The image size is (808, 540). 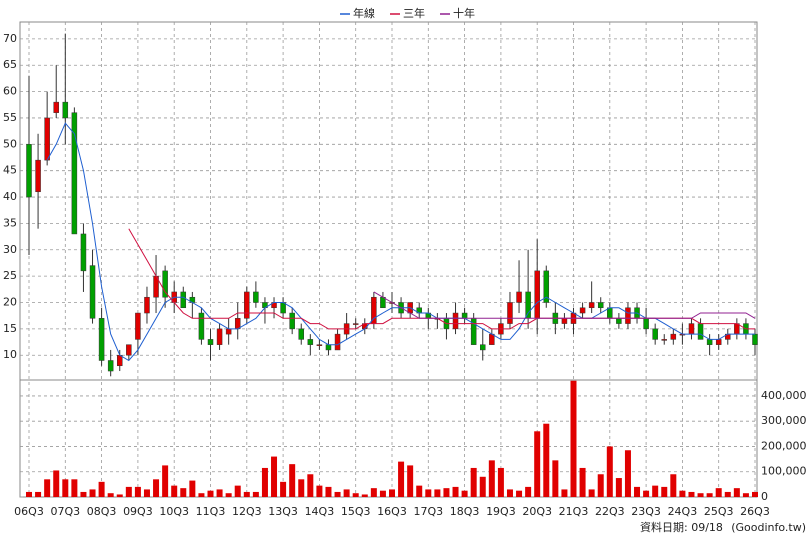 I want to click on x-tick-label: 22Q3, so click(x=610, y=511).